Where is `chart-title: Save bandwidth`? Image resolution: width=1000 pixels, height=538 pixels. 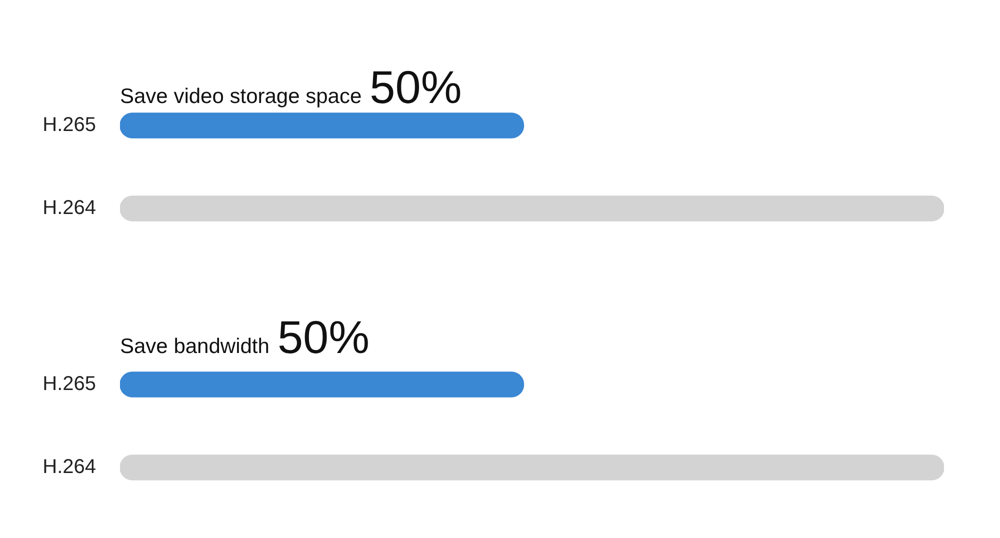 chart-title: Save bandwidth is located at coordinates (195, 347).